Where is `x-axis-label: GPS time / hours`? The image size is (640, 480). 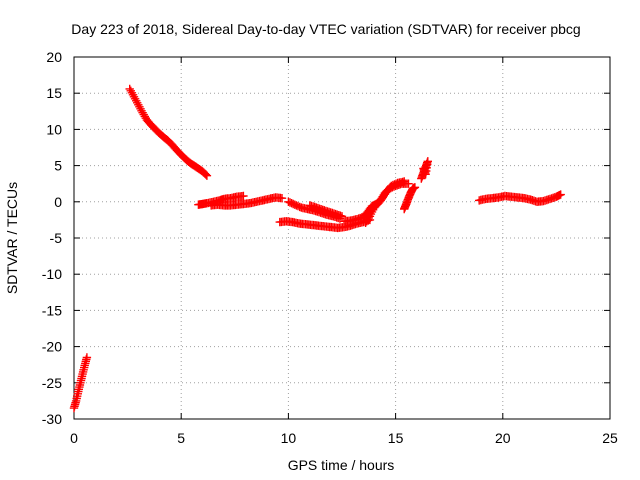
x-axis-label: GPS time / hours is located at coordinates (341, 465).